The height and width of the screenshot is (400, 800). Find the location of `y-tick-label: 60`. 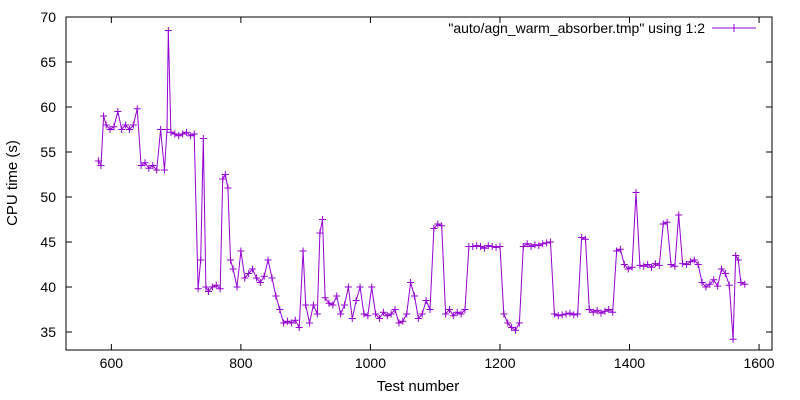

y-tick-label: 60 is located at coordinates (48, 107).